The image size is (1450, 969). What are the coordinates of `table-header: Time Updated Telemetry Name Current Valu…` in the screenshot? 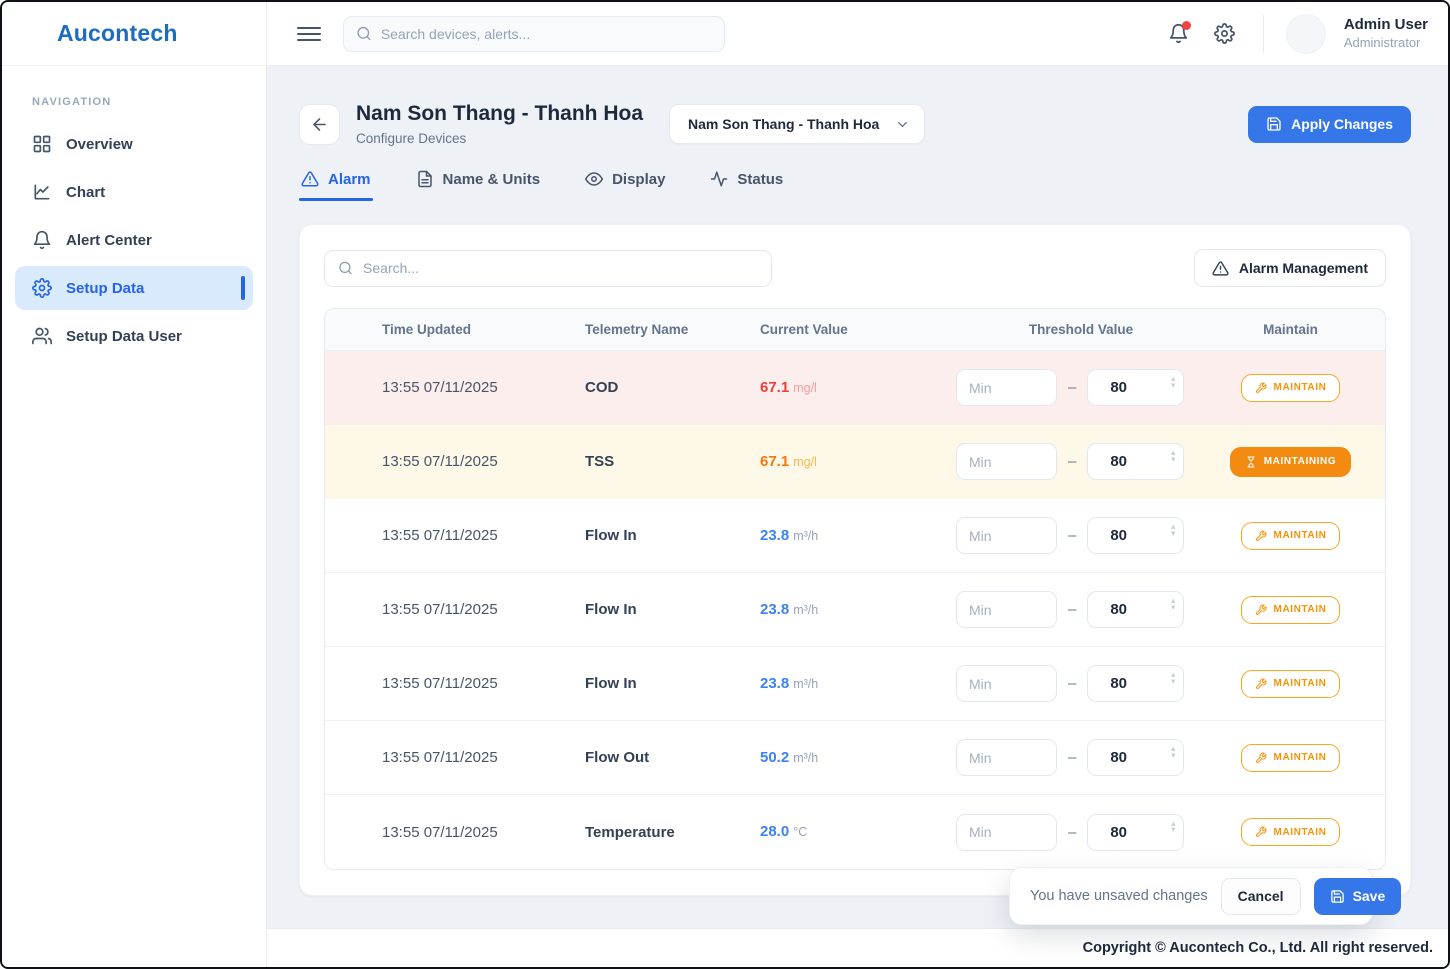 It's located at (855, 330).